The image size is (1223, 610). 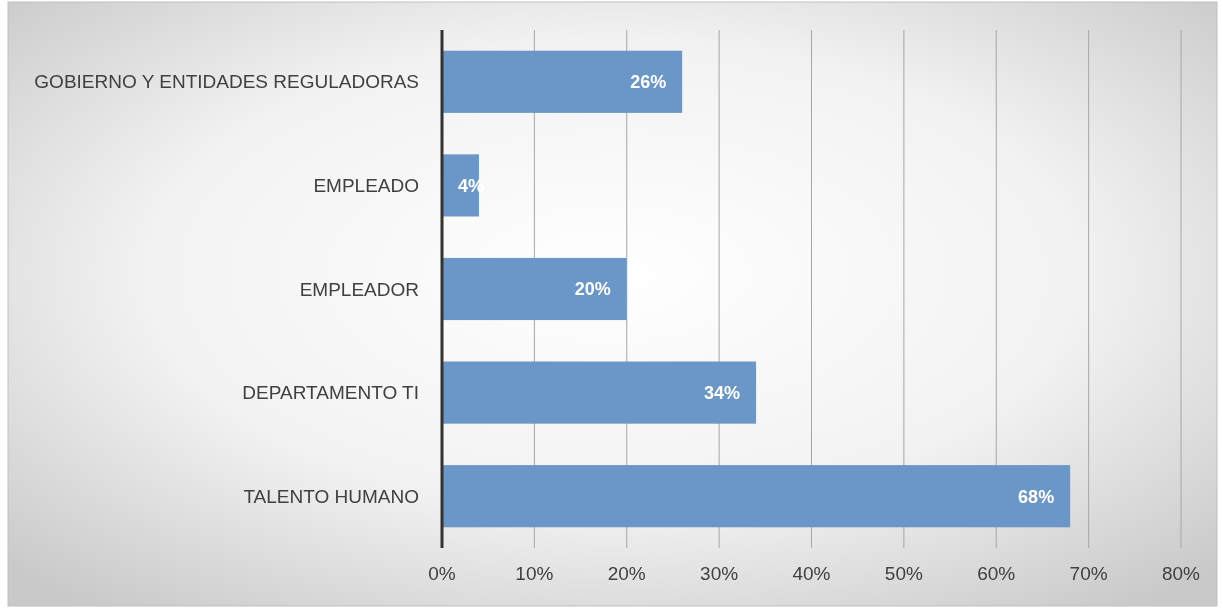 I want to click on y-tick-label: TALENTO HUMANO, so click(x=331, y=496).